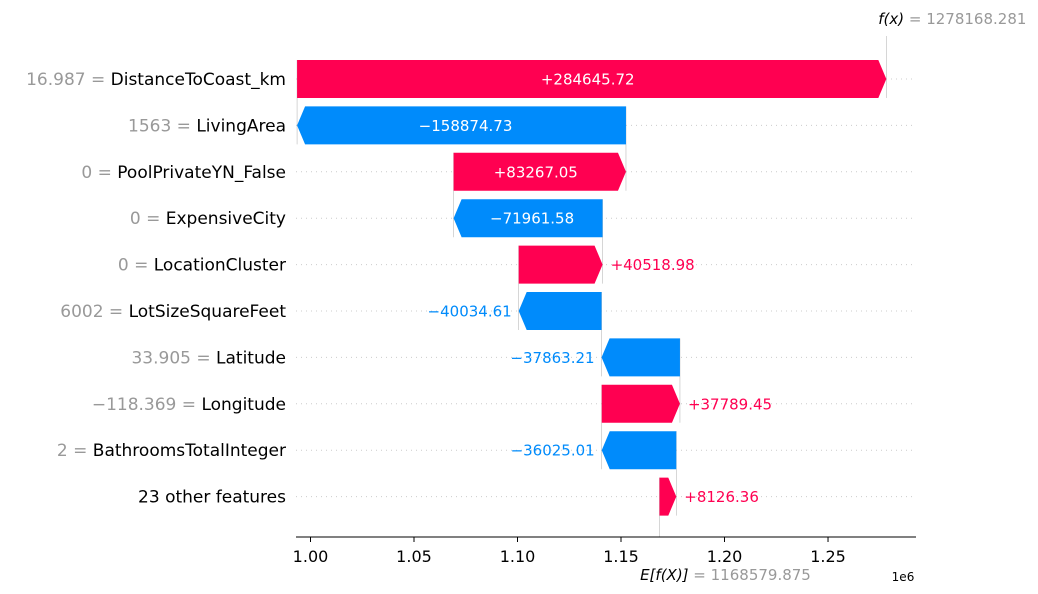 The width and height of the screenshot is (1038, 594). I want to click on axis-multiplier: 1e6, so click(903, 577).